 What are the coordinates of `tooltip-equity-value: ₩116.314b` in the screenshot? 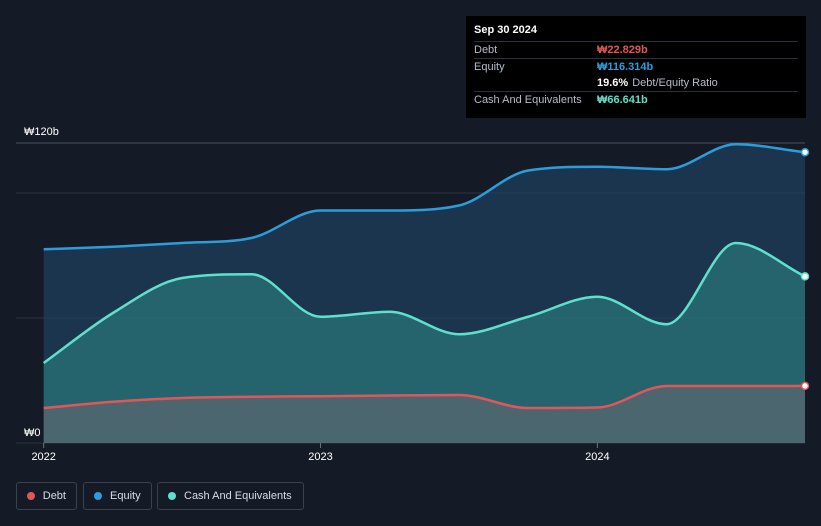 It's located at (625, 67).